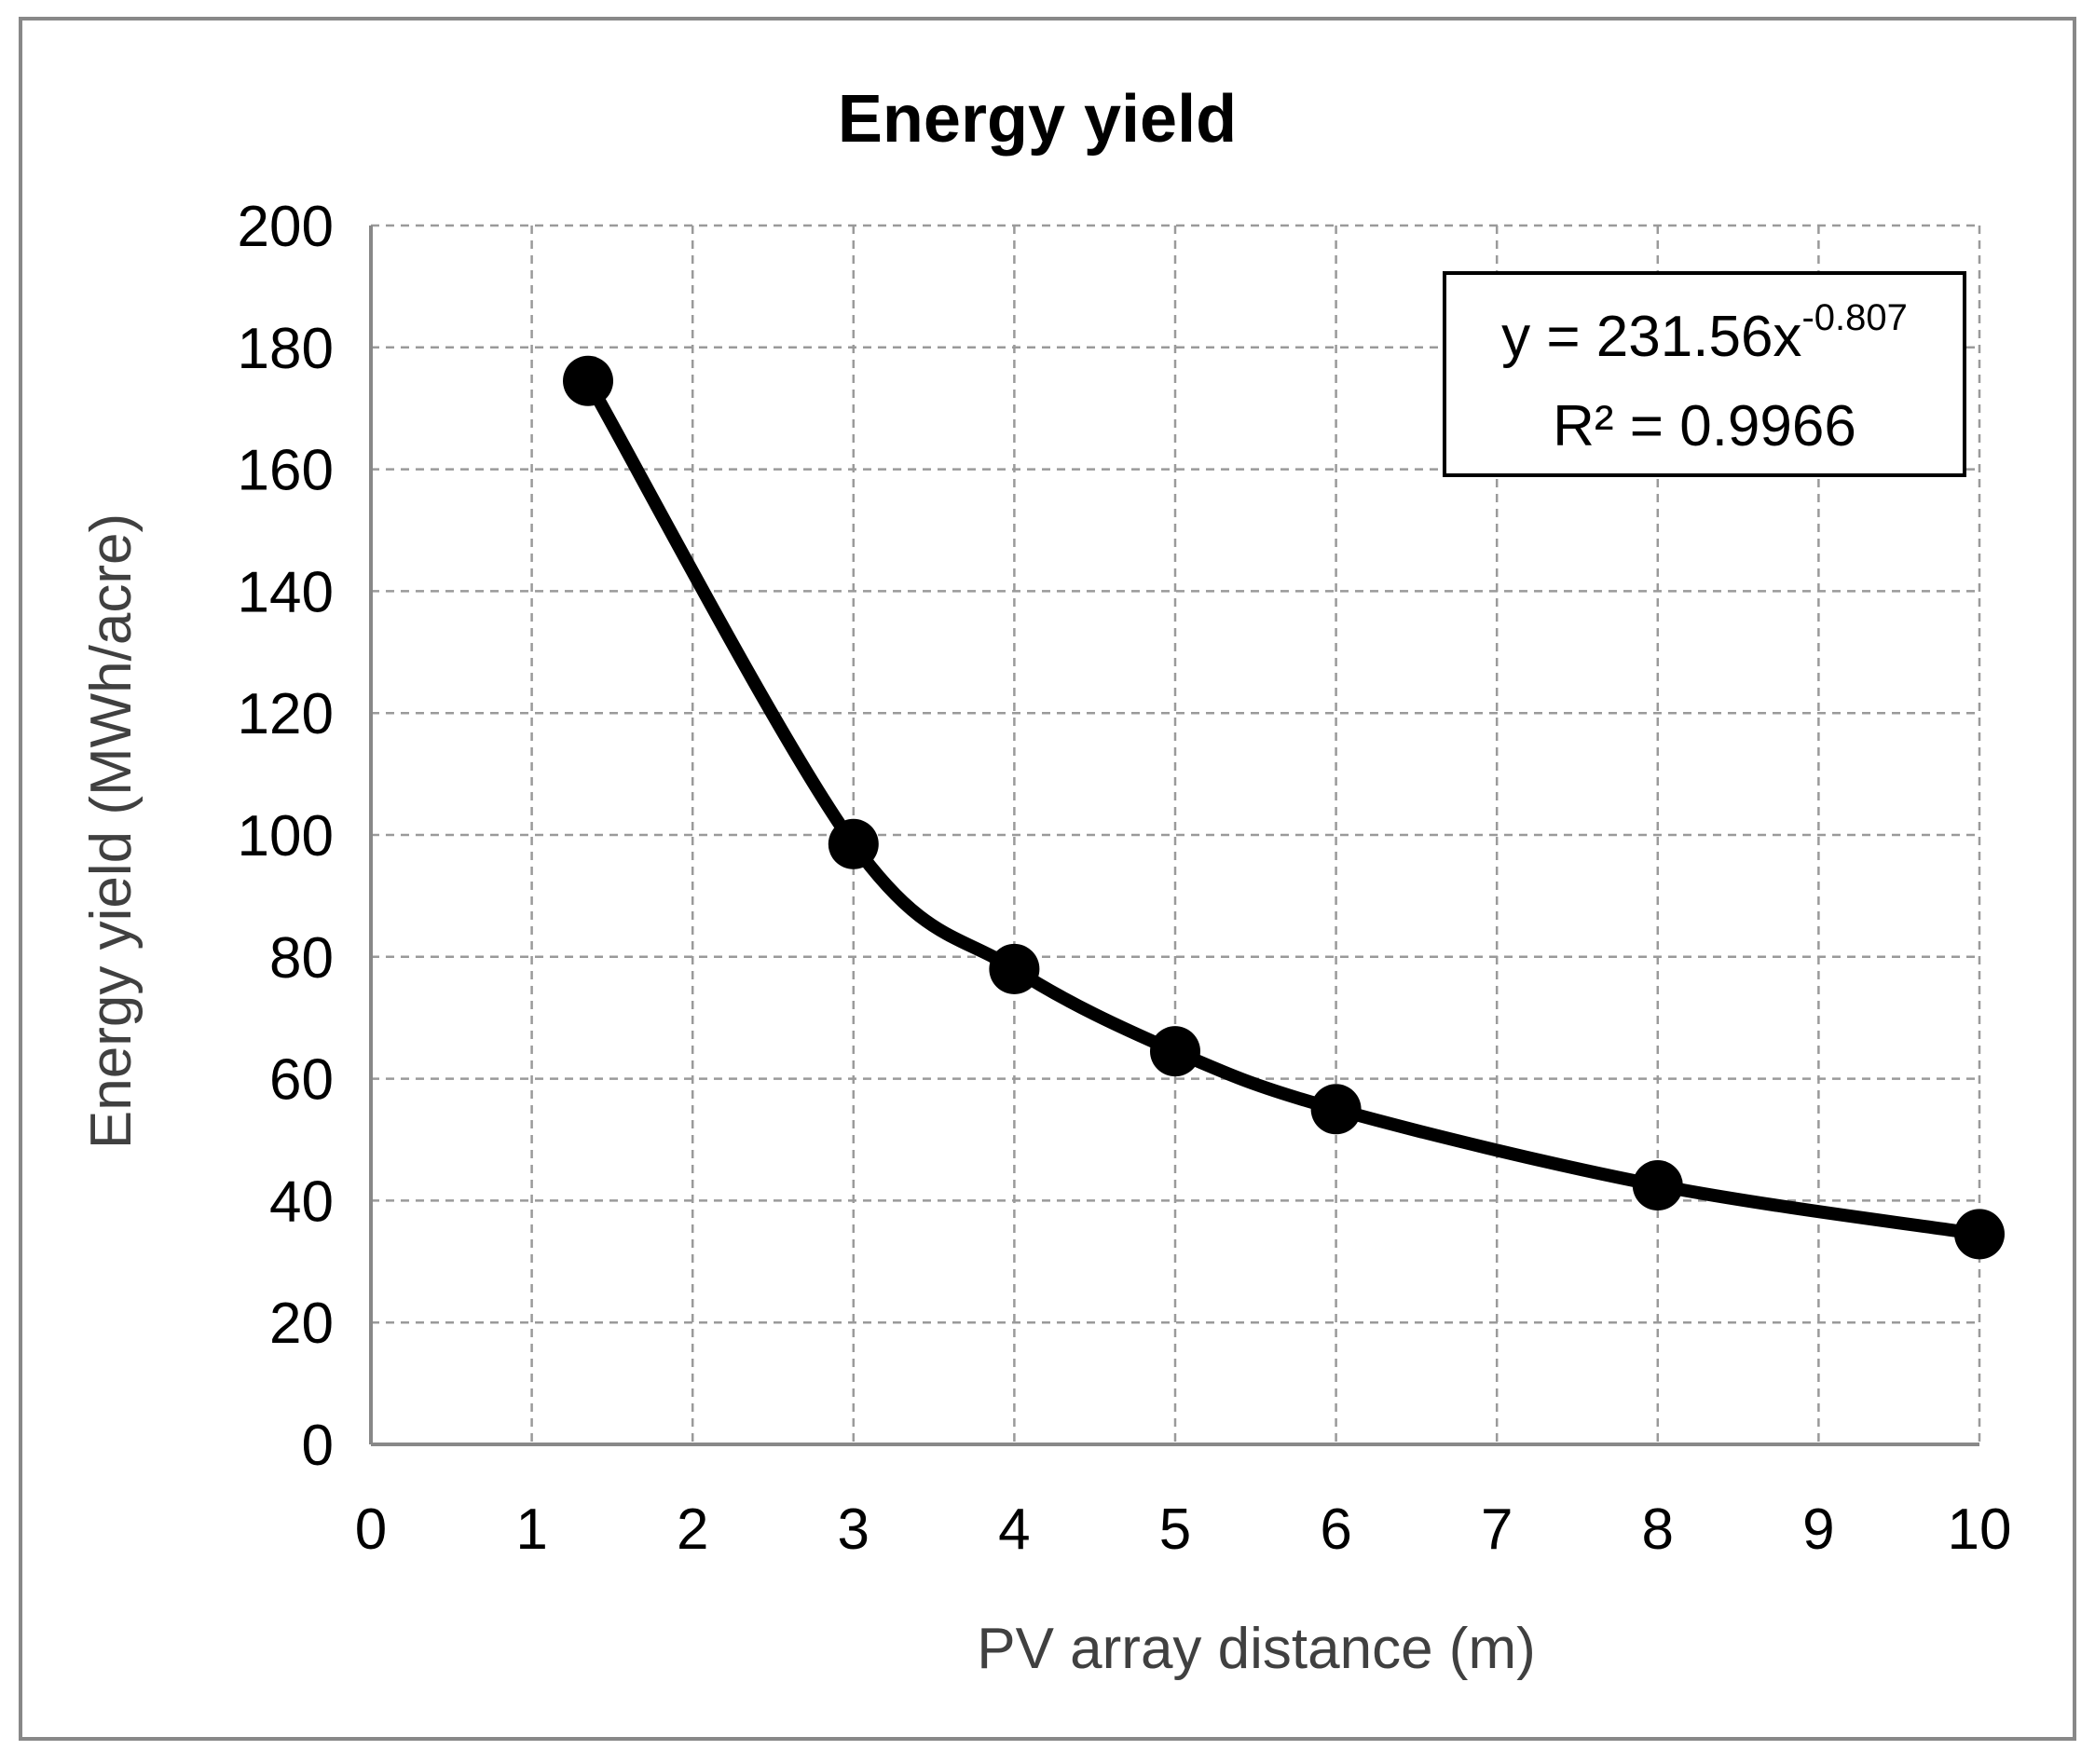 The width and height of the screenshot is (2095, 1764). What do you see at coordinates (1256, 1649) in the screenshot?
I see `x-axis-label: PV array distance (m)` at bounding box center [1256, 1649].